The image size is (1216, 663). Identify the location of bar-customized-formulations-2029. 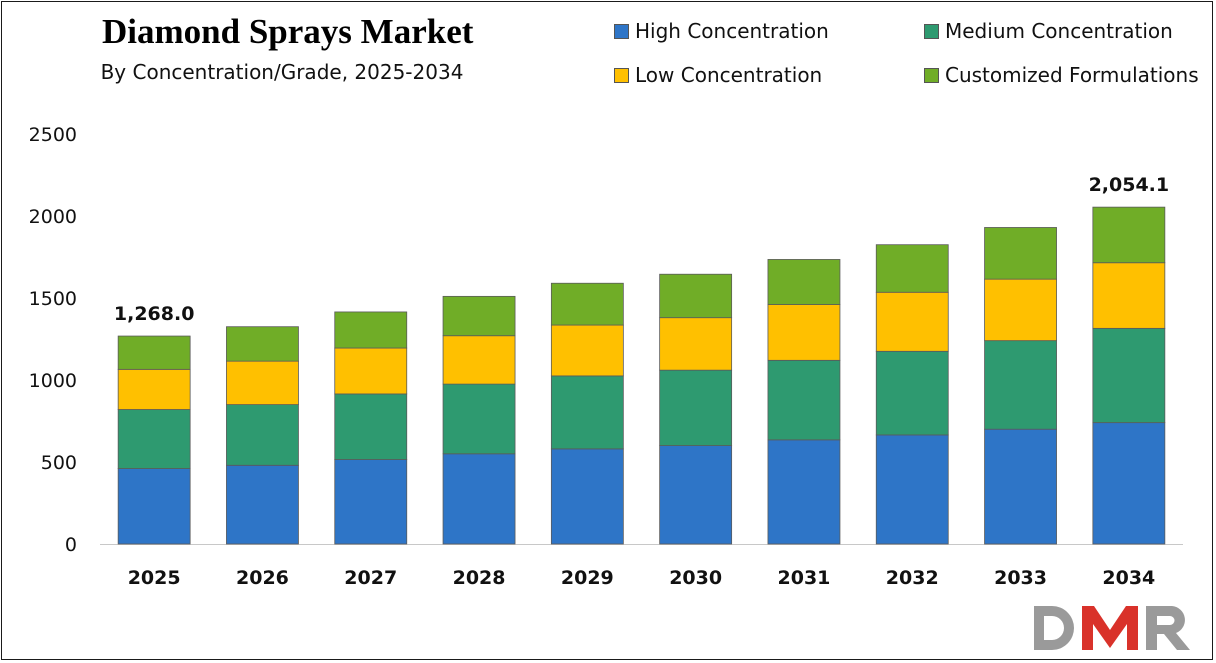
(587, 304).